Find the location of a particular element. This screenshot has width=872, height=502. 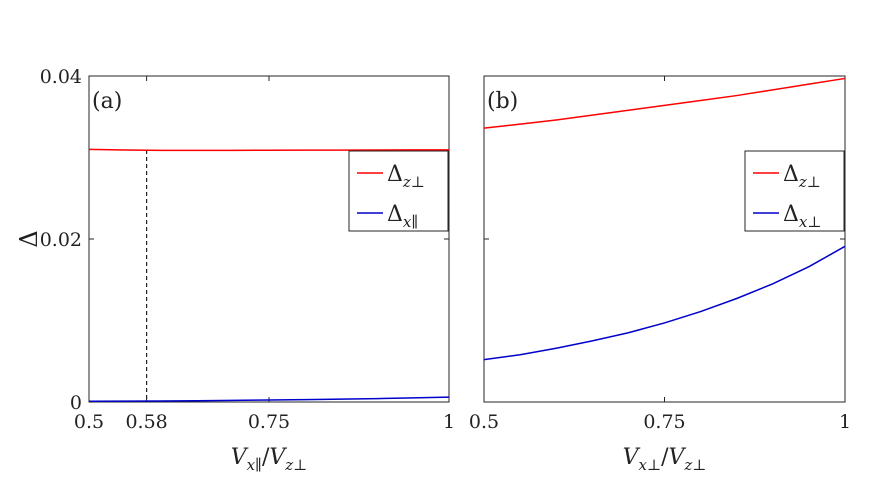

y-axis-label: Δ is located at coordinates (29, 238).